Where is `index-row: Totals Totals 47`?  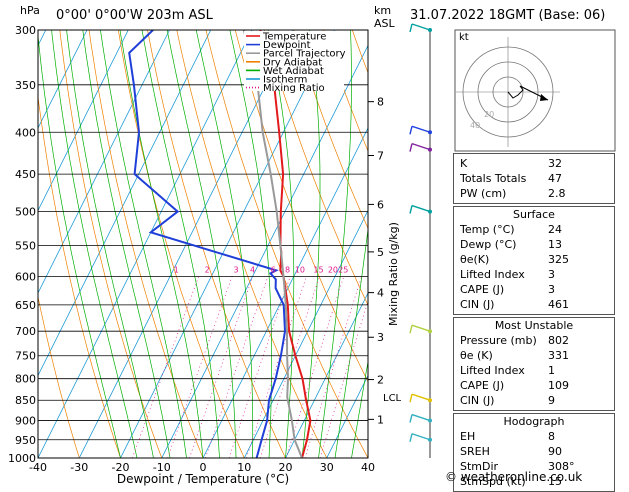 index-row: Totals Totals 47 is located at coordinates (534, 178).